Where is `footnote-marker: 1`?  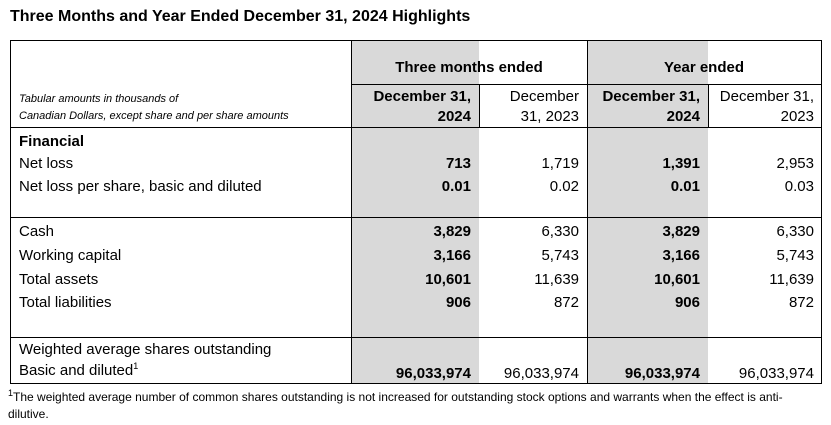
footnote-marker: 1 is located at coordinates (11, 393).